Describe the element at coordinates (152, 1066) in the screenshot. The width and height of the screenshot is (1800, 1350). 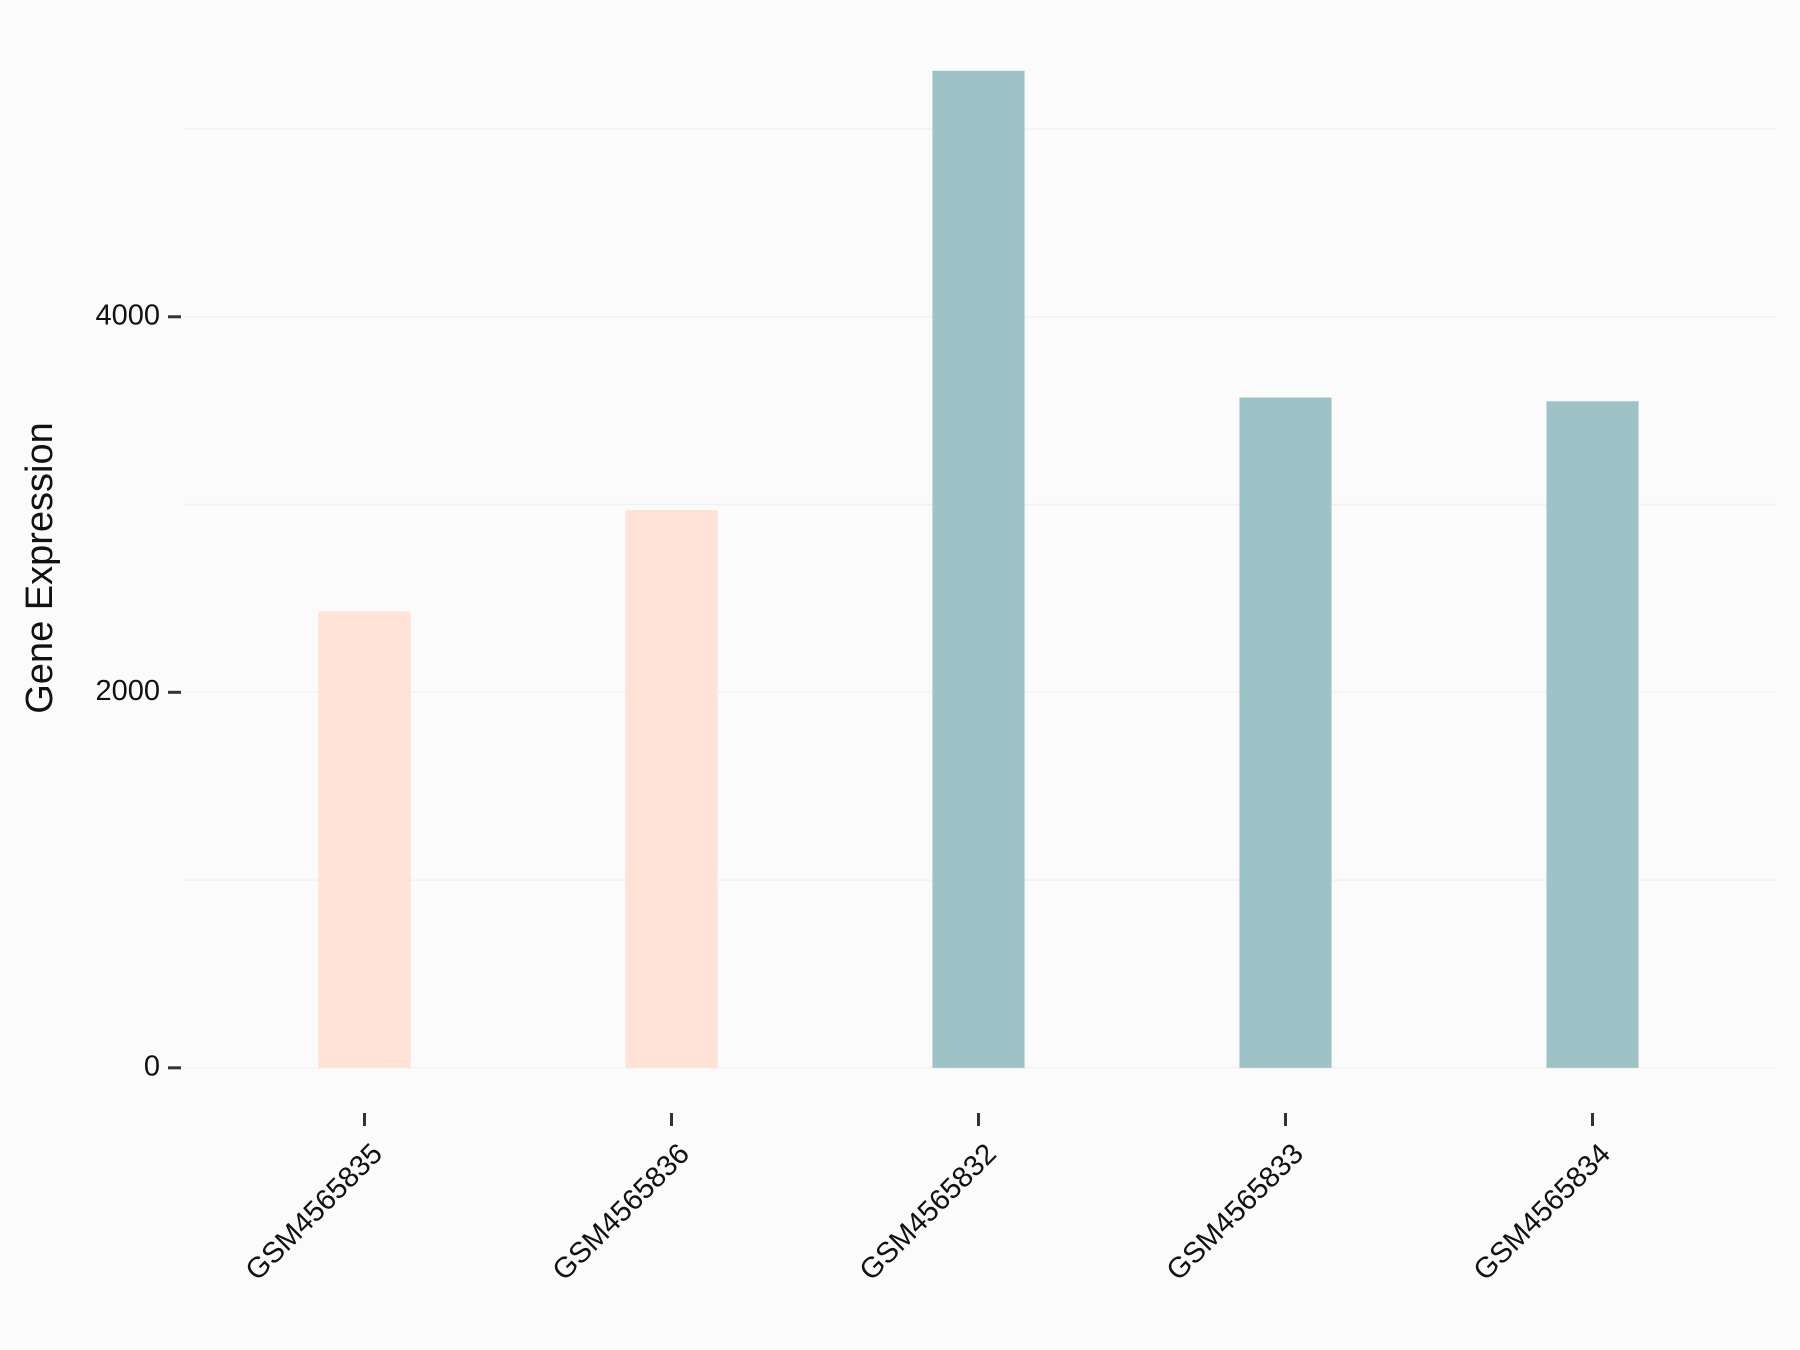
I see `y-tick-label: 0` at that location.